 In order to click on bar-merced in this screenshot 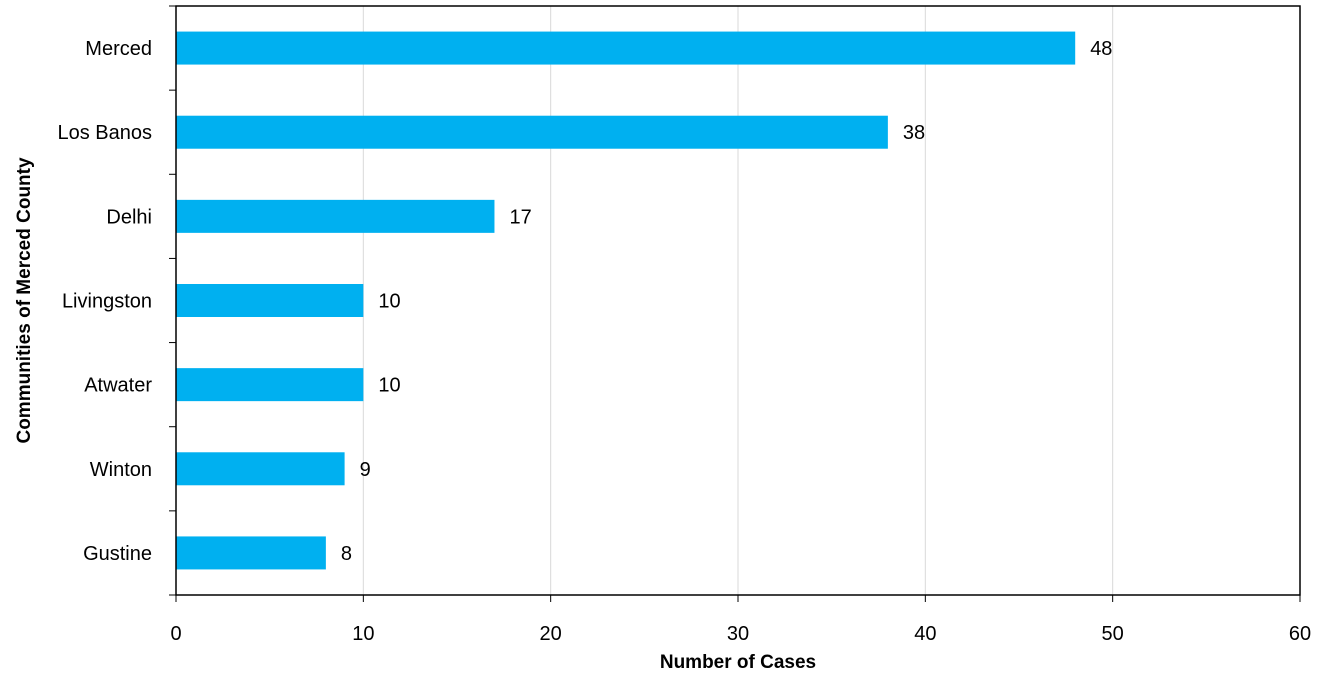, I will do `click(626, 48)`.